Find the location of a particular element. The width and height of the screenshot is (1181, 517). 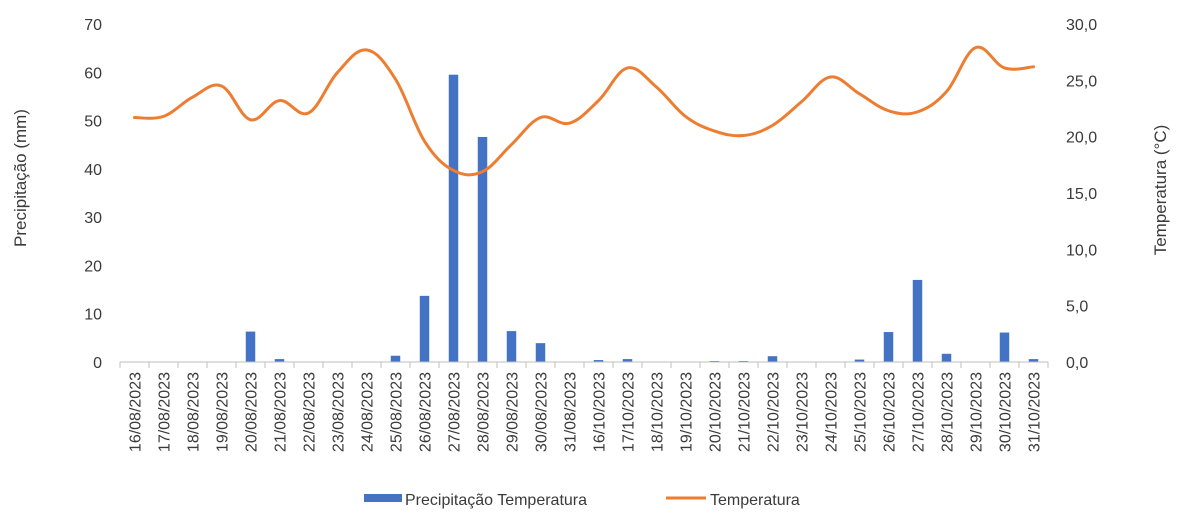

x-tick-label: 22/10/2023 is located at coordinates (774, 412).